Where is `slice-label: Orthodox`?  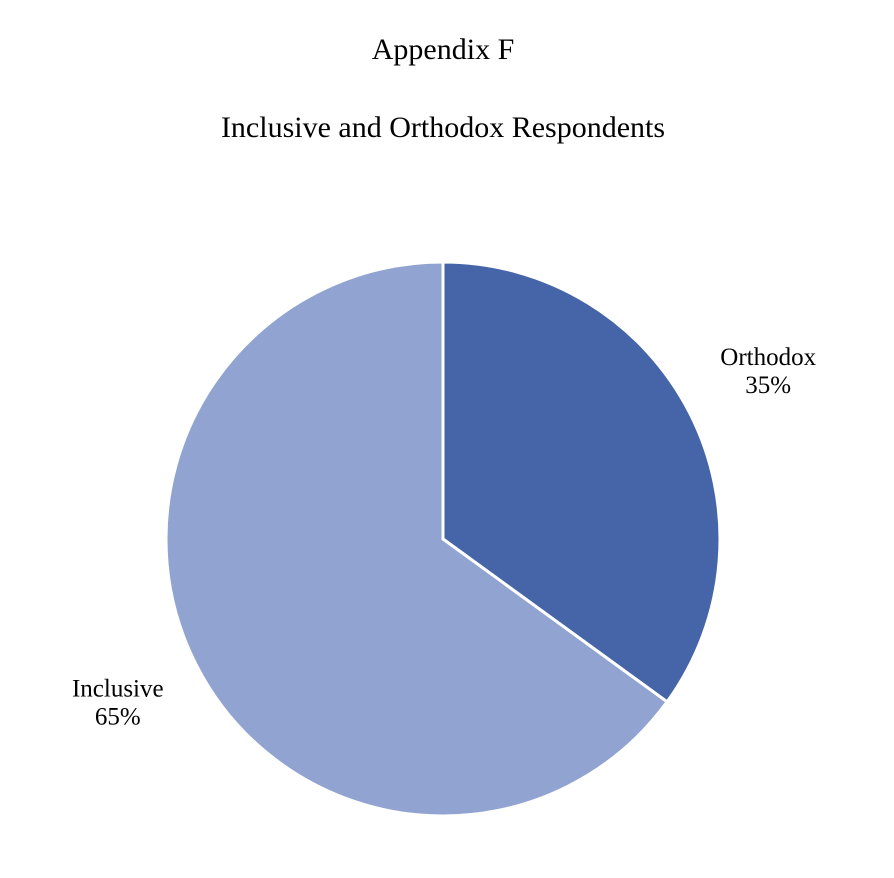 slice-label: Orthodox is located at coordinates (768, 357).